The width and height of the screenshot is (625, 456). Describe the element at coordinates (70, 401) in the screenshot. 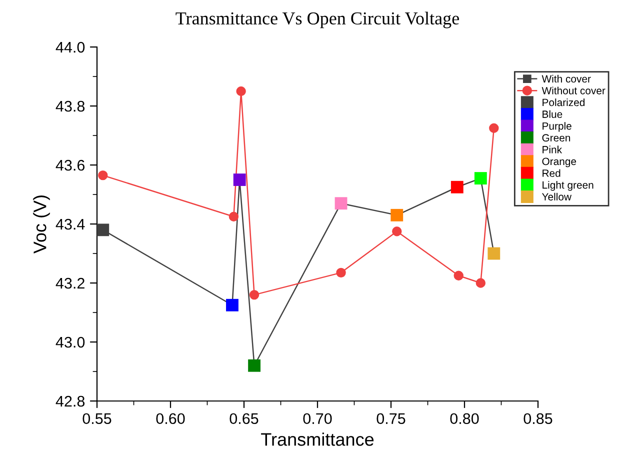

I see `y-tick-label: 42.8` at that location.